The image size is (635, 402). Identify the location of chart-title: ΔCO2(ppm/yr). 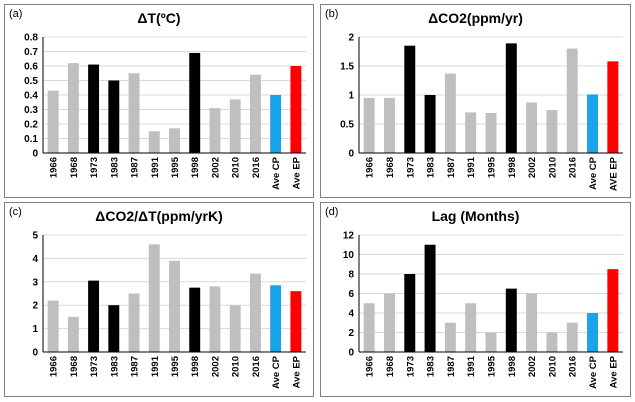
(475, 18).